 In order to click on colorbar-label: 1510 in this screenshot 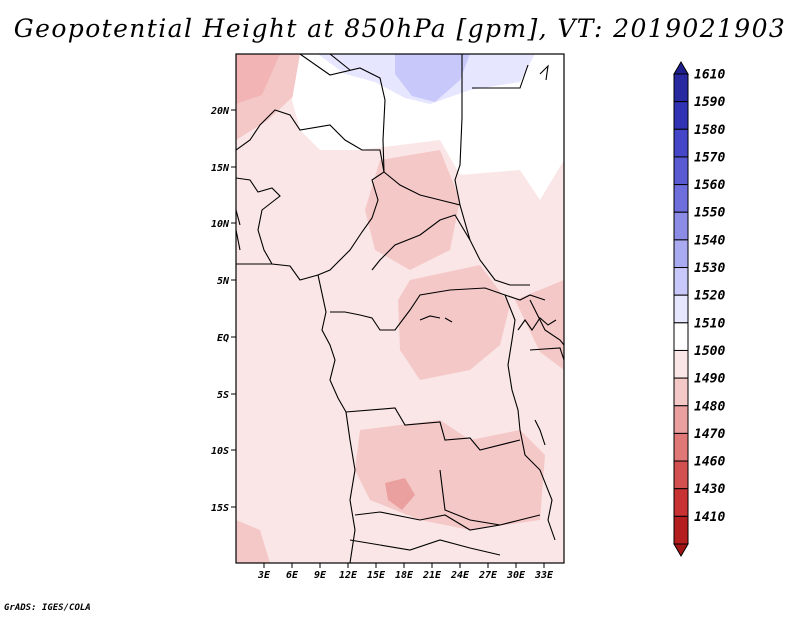, I will do `click(709, 323)`.